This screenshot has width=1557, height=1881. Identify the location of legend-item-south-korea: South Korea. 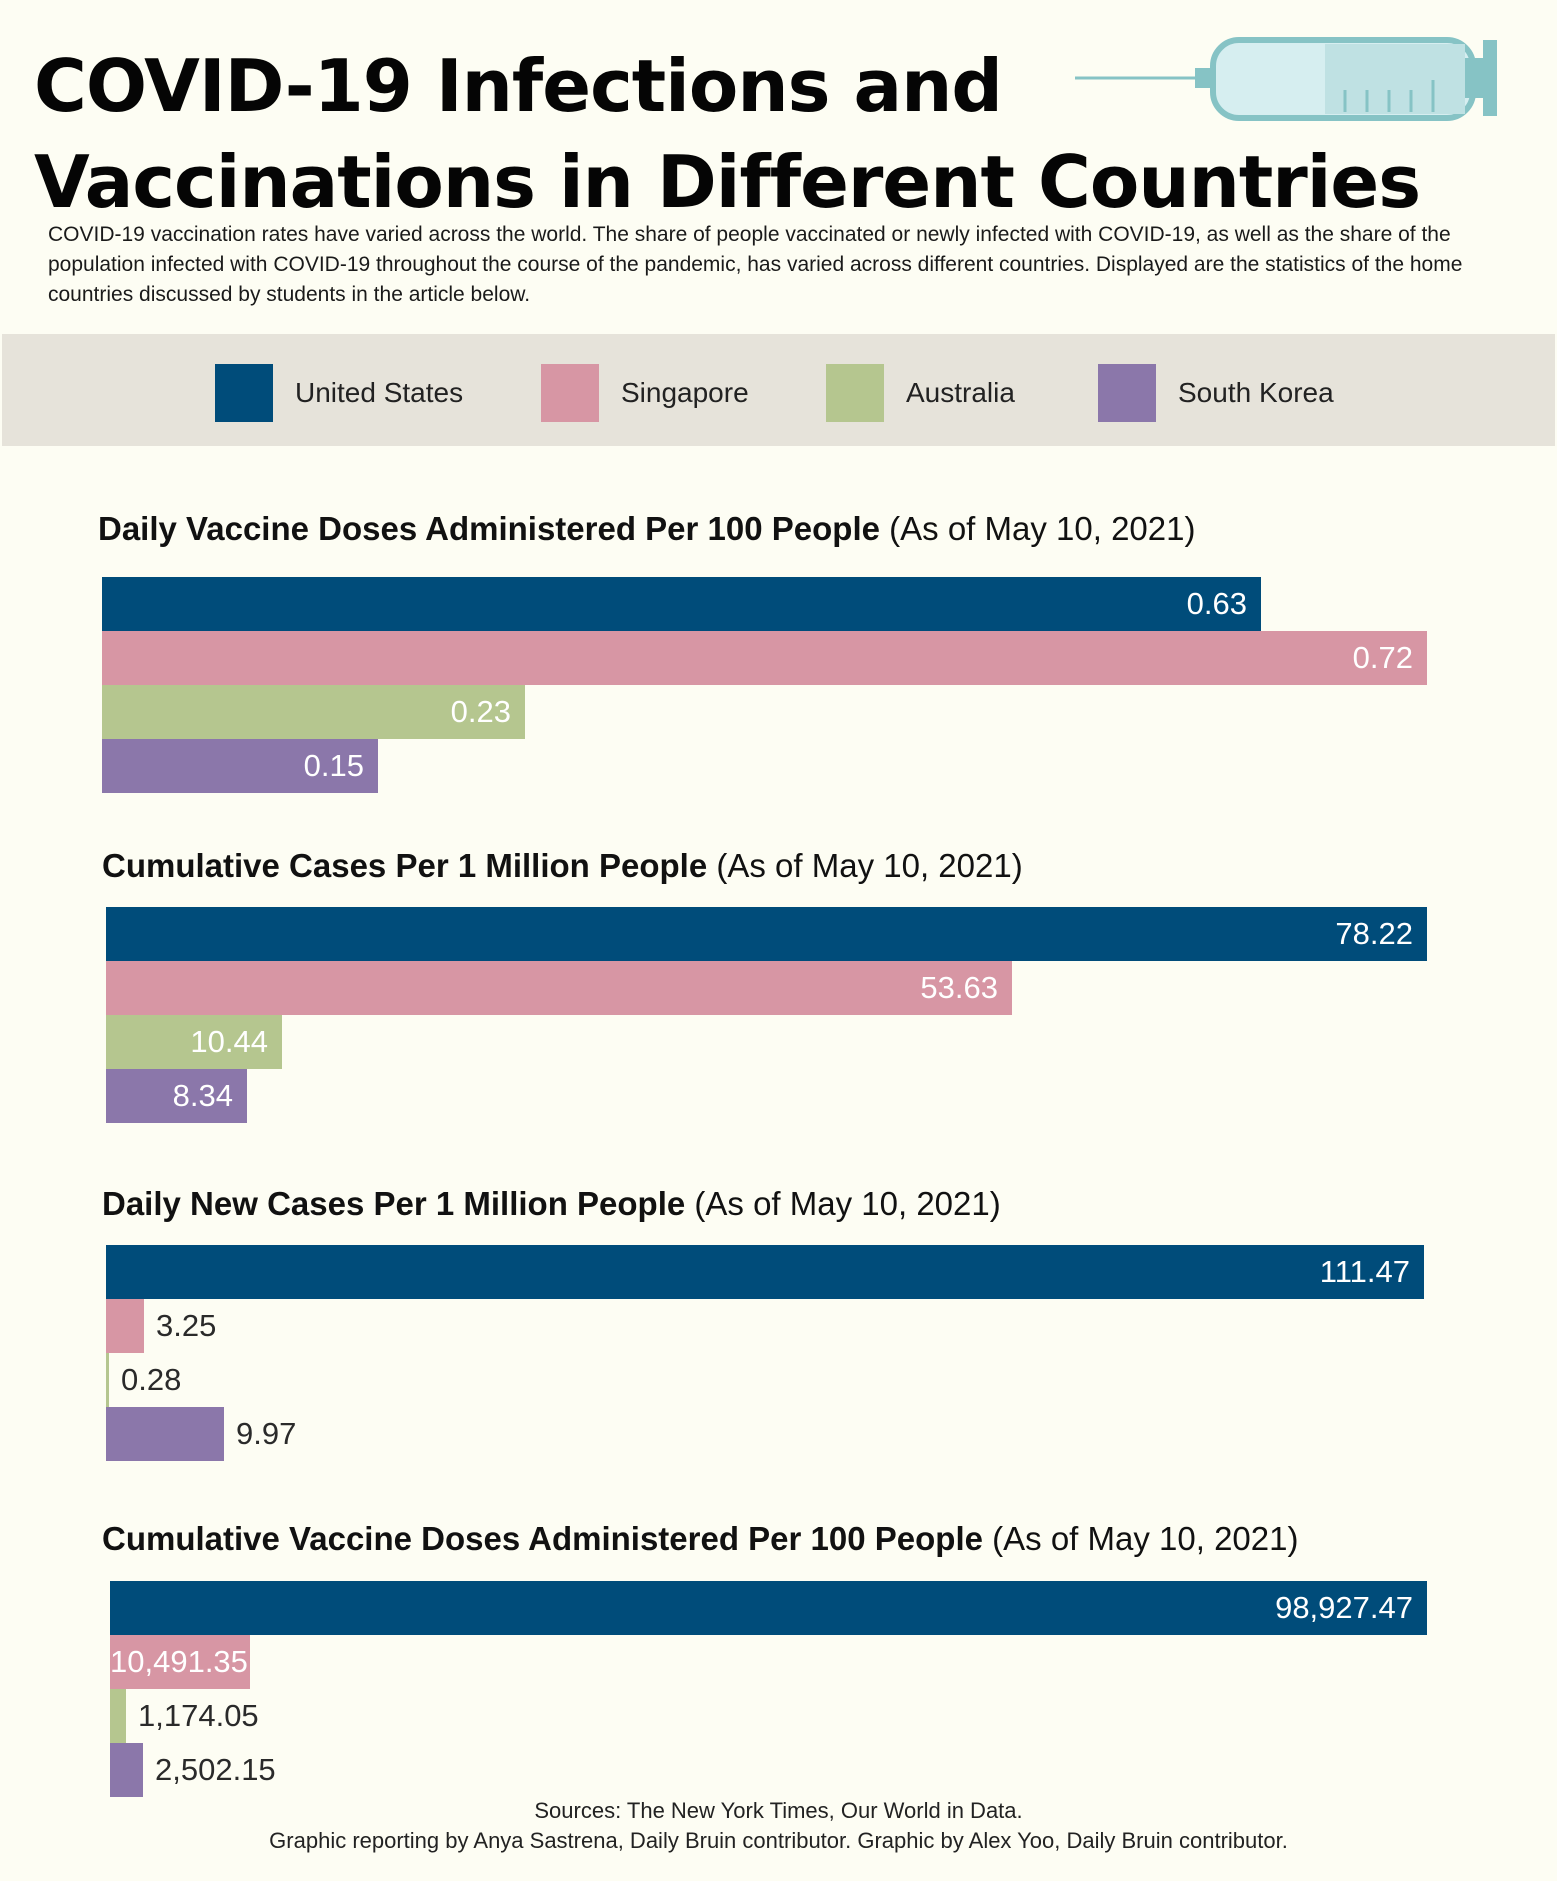
(1216, 393).